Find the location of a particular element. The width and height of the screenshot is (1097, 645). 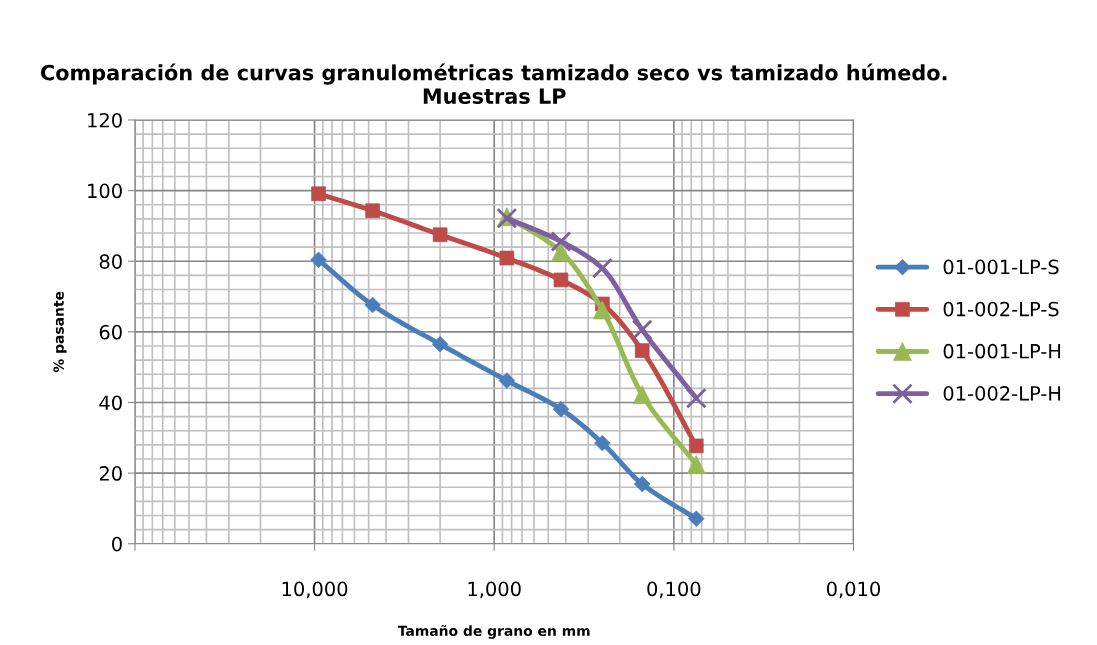

chart-title: Comparación de curvas granulométricas tamizado seco vs tamizado húmedo. Muestras LP is located at coordinates (493, 83).